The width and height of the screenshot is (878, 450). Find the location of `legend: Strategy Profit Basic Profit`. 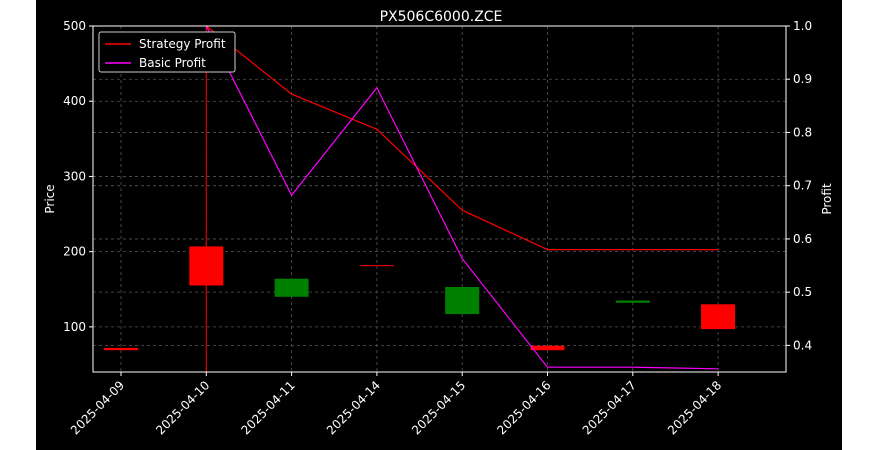

legend: Strategy Profit Basic Profit is located at coordinates (167, 52).